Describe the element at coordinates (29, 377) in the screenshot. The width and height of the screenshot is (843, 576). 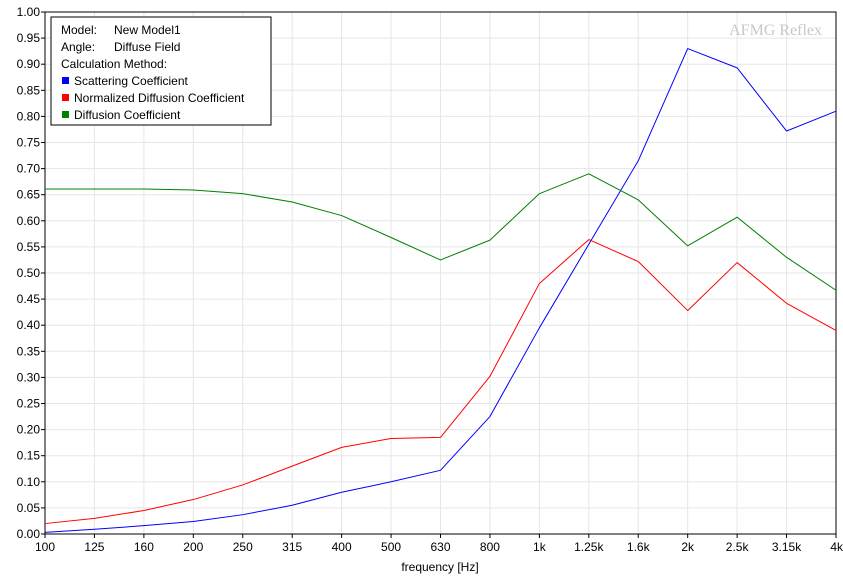
I see `y-tick-label: 0.30` at that location.